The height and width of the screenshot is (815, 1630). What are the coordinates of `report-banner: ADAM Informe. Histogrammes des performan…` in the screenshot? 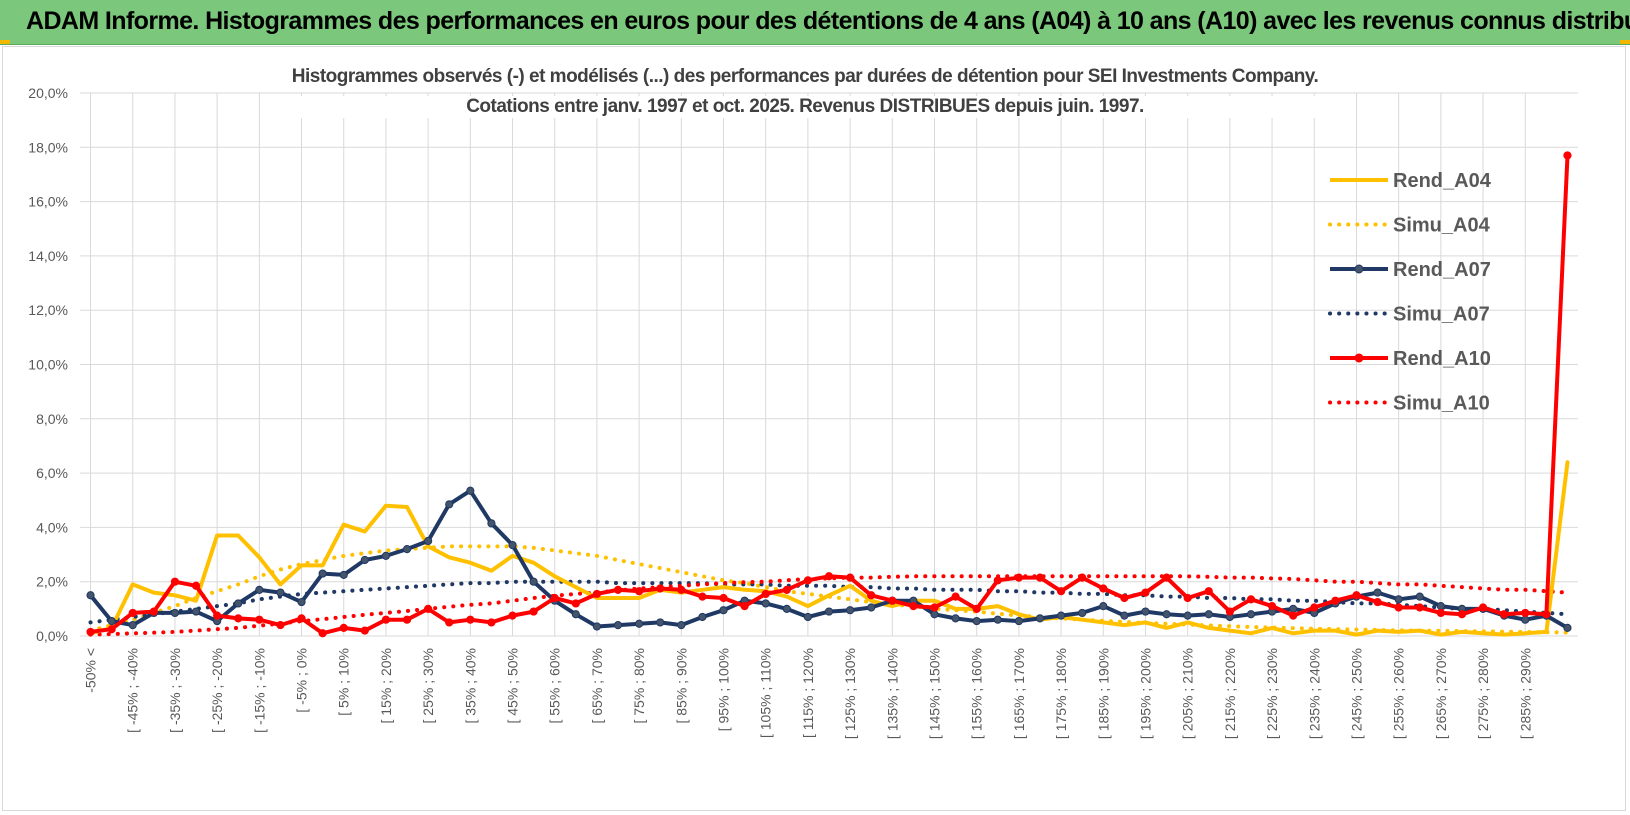 It's located at (815, 22).